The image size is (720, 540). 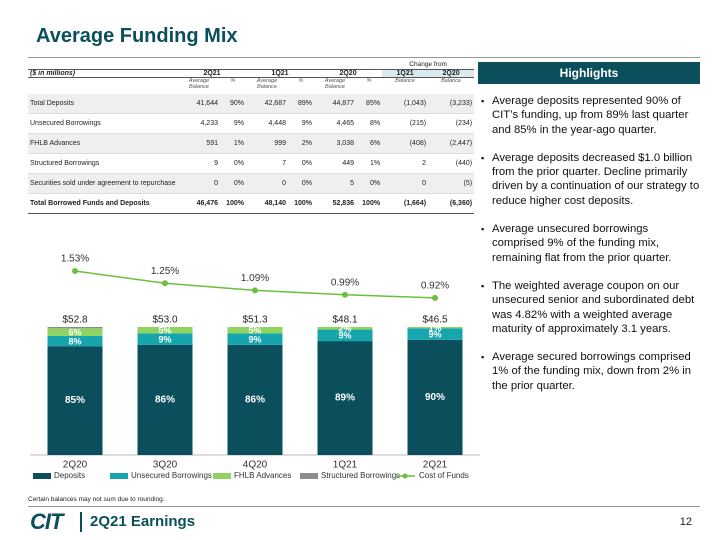 I want to click on line-label: 0.99%, so click(x=345, y=282).